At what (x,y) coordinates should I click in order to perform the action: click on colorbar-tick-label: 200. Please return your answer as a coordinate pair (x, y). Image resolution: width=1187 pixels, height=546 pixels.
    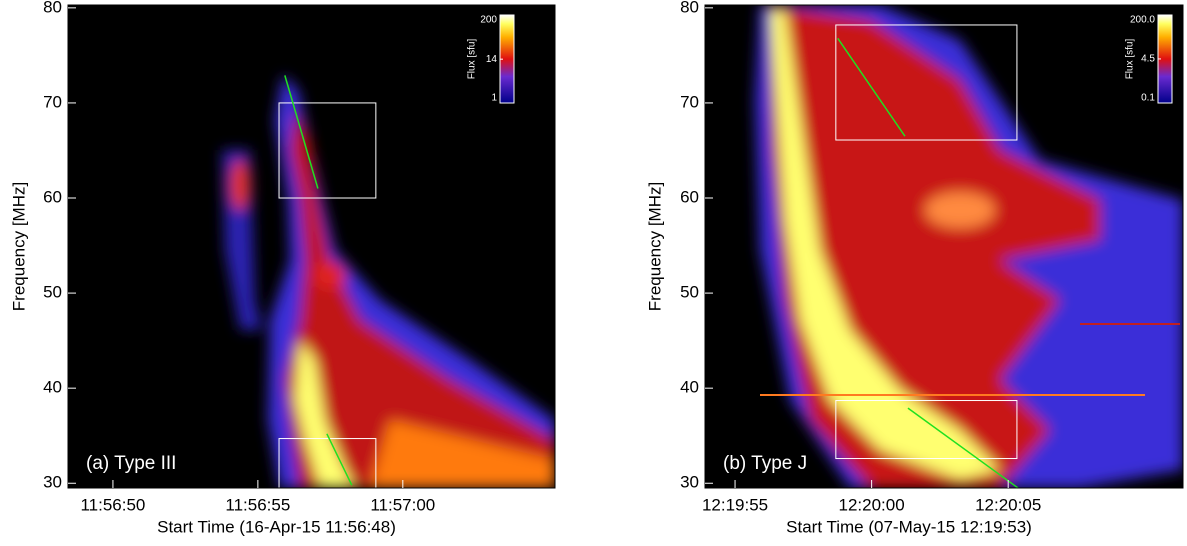
    Looking at the image, I should click on (488, 20).